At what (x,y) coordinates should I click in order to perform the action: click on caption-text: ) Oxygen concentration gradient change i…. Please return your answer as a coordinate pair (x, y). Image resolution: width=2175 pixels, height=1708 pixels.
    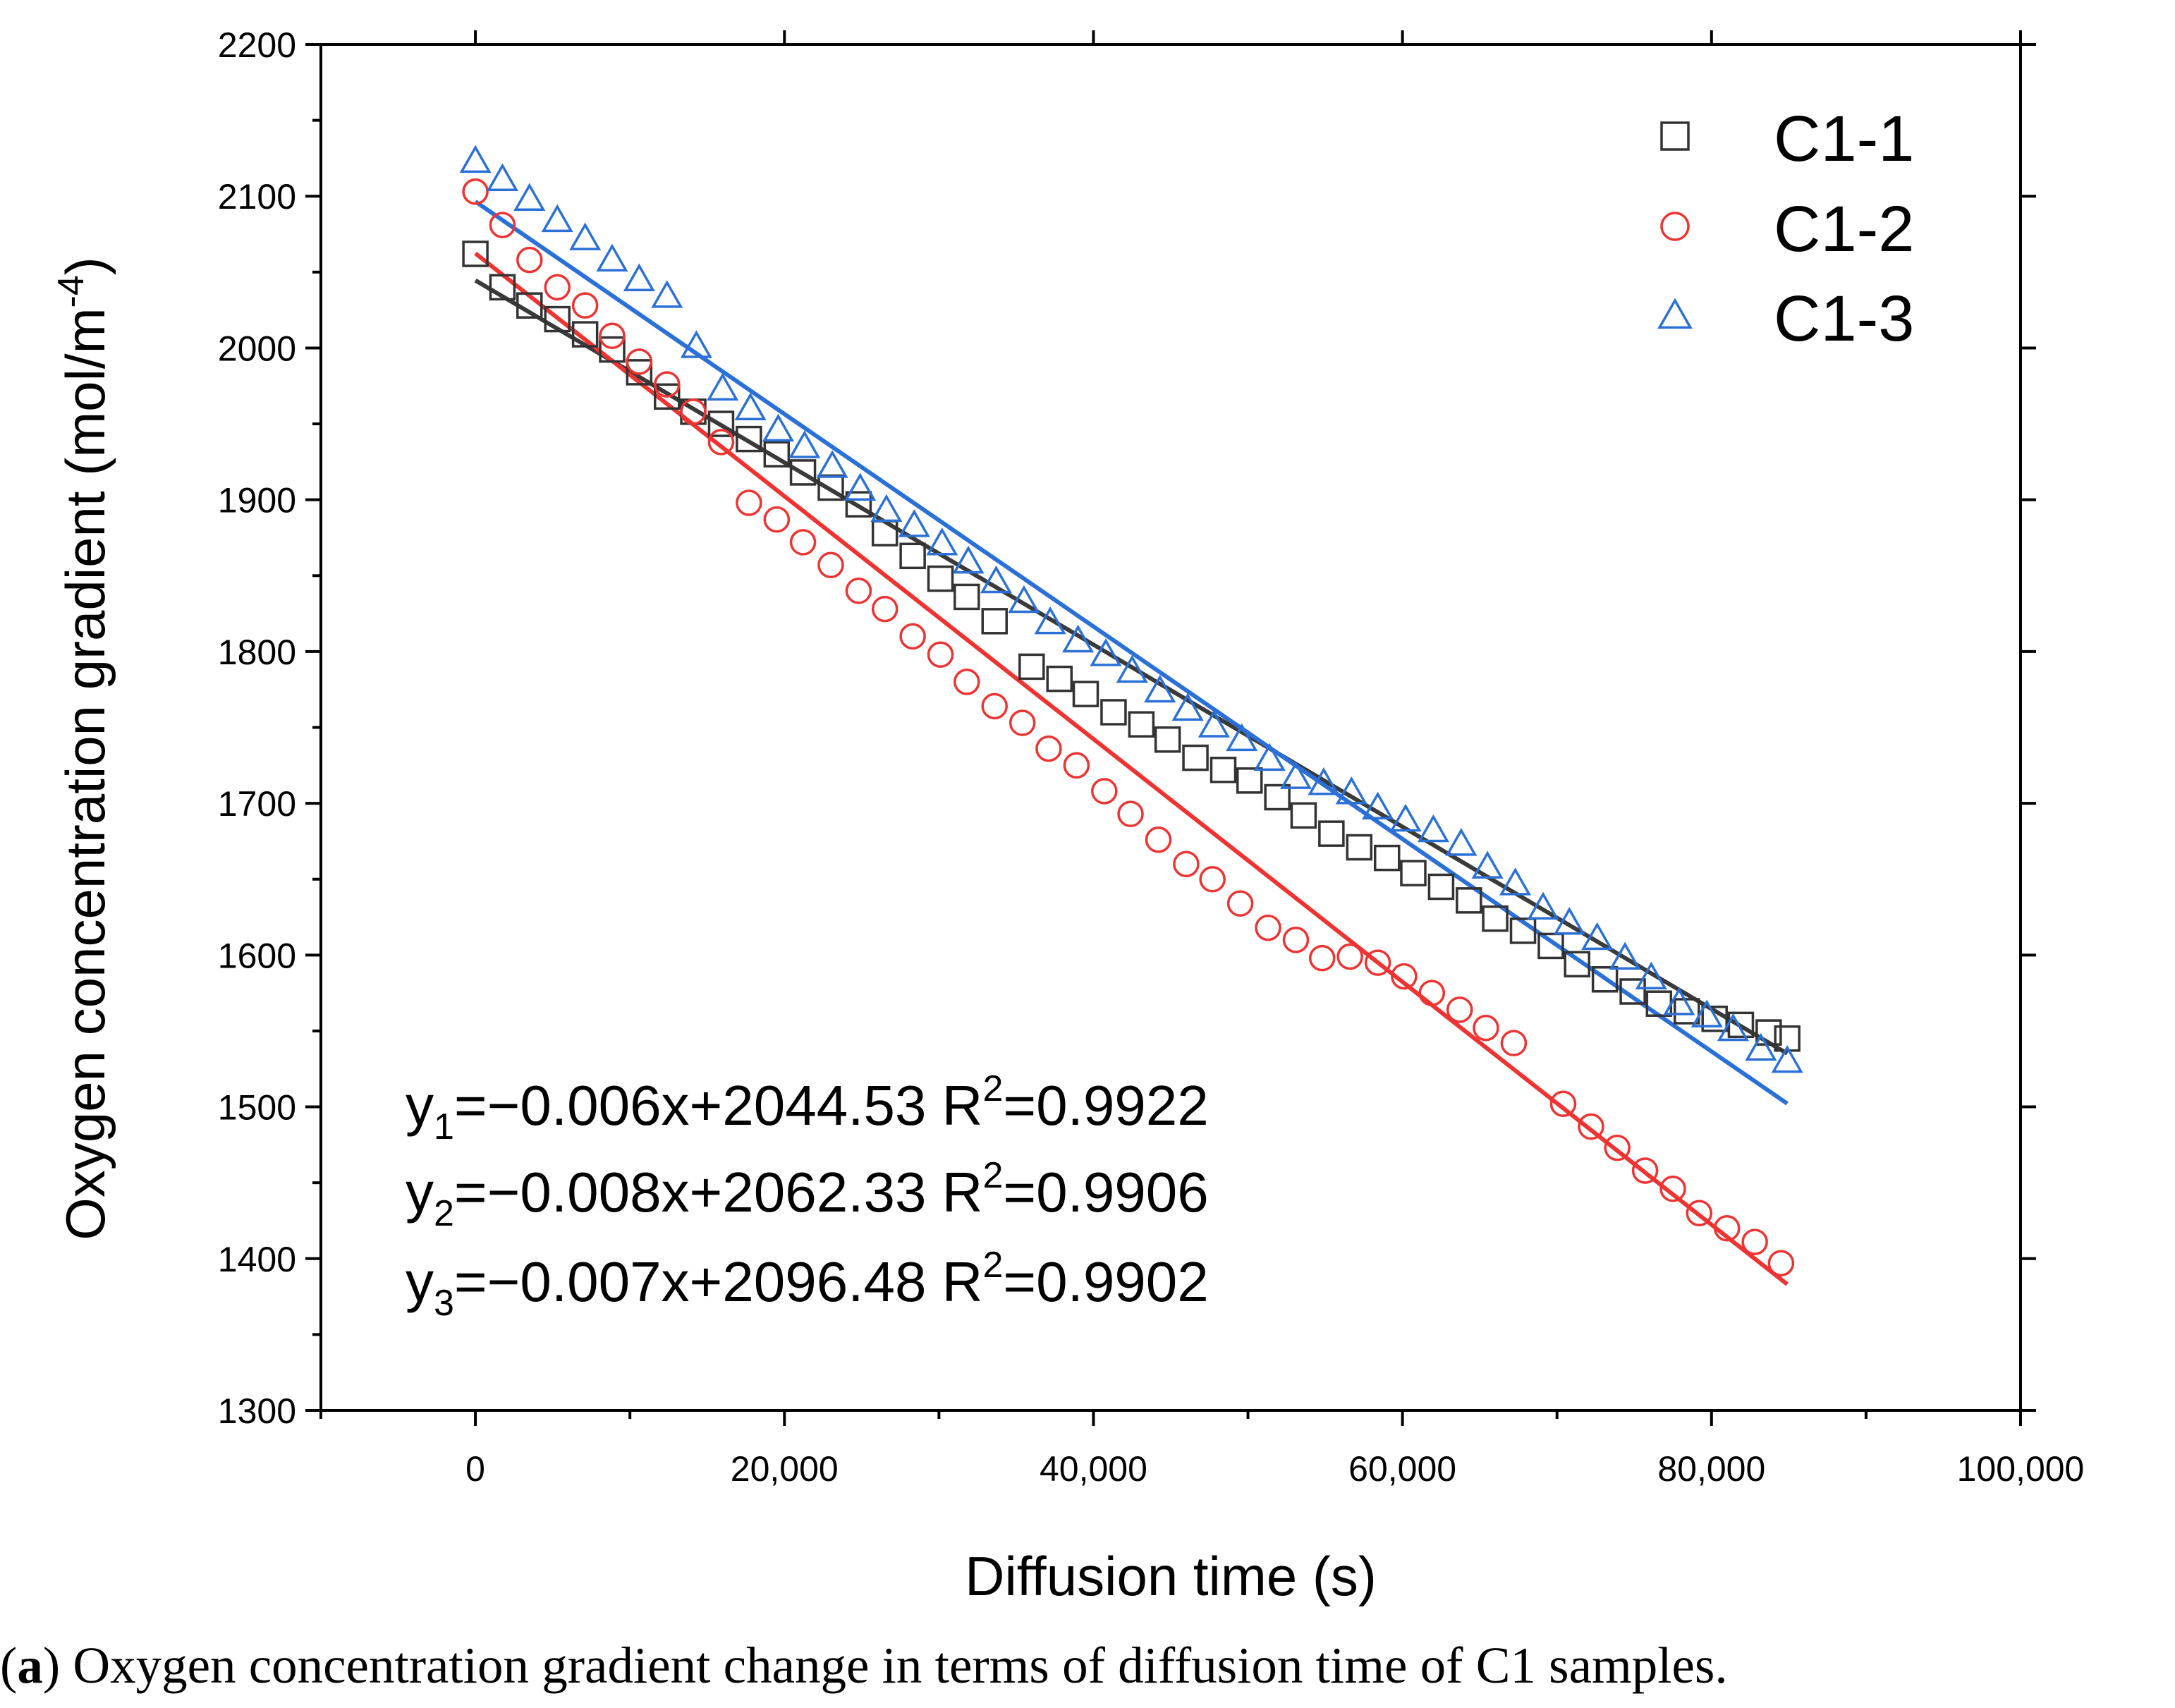
    Looking at the image, I should click on (885, 1665).